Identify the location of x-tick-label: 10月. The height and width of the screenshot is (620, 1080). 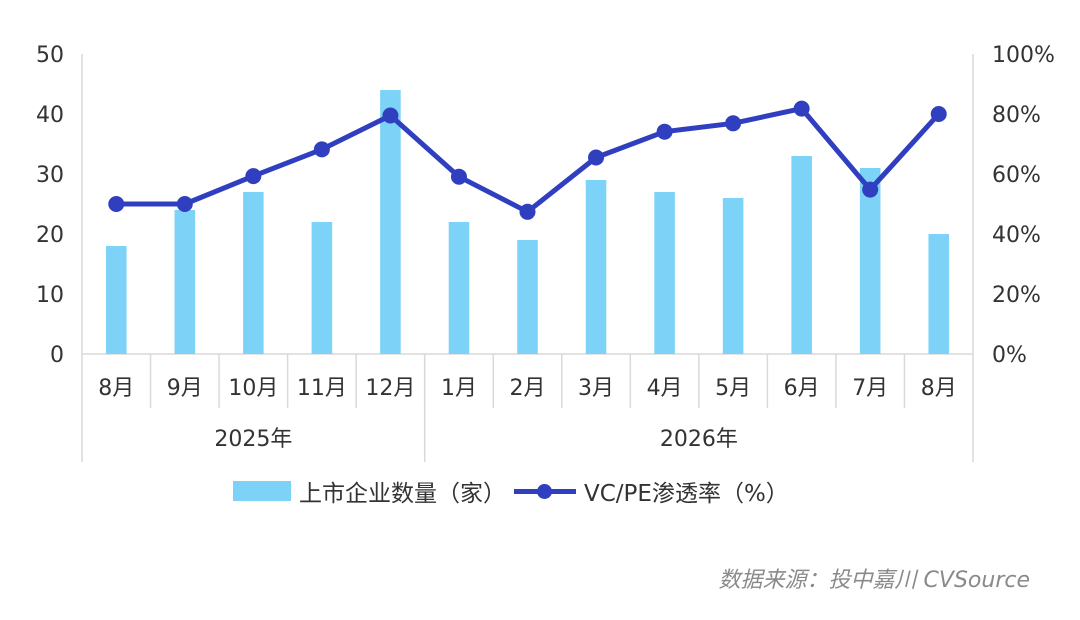
(253, 388).